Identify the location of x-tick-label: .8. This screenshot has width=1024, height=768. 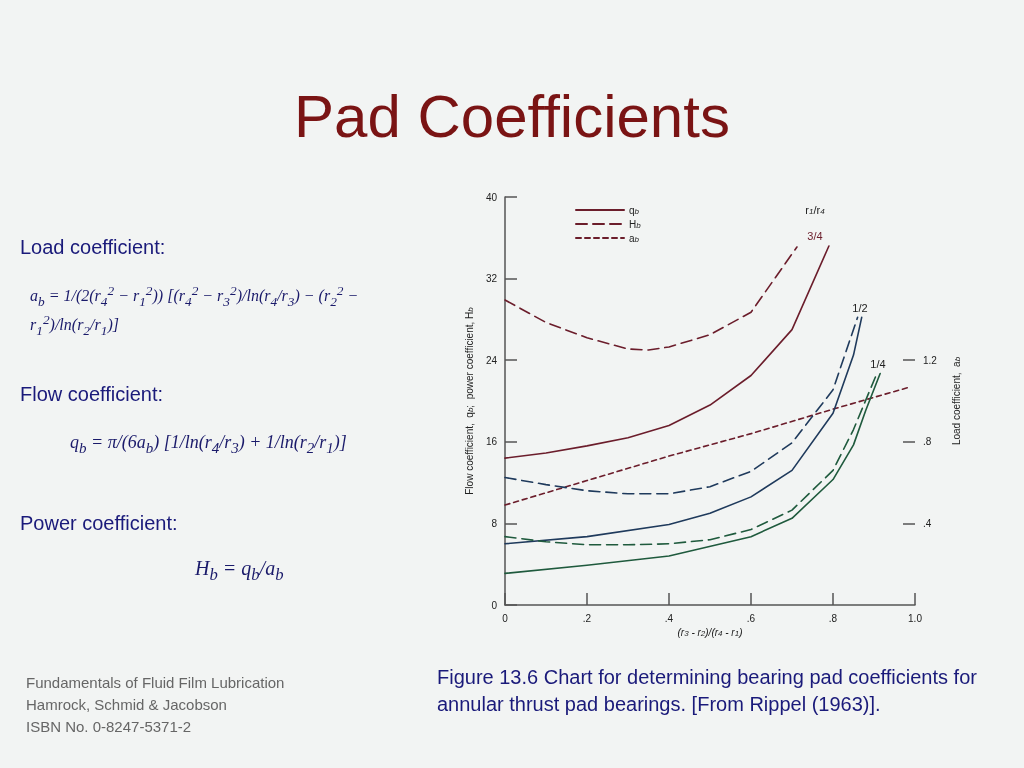
(833, 618).